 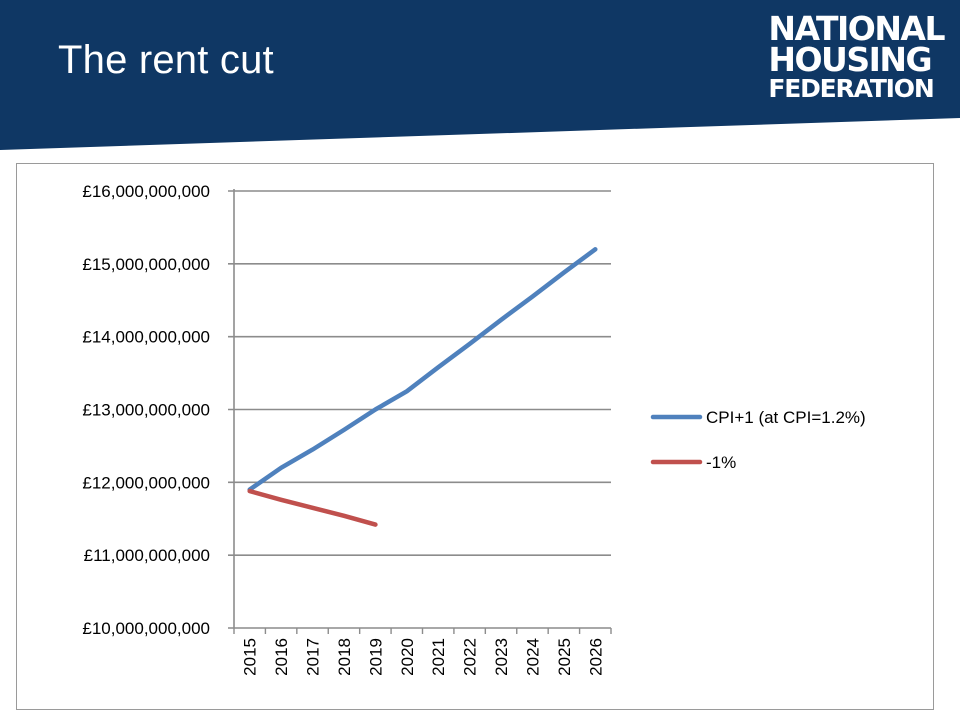 I want to click on x-tick-label: 2020, so click(x=407, y=657).